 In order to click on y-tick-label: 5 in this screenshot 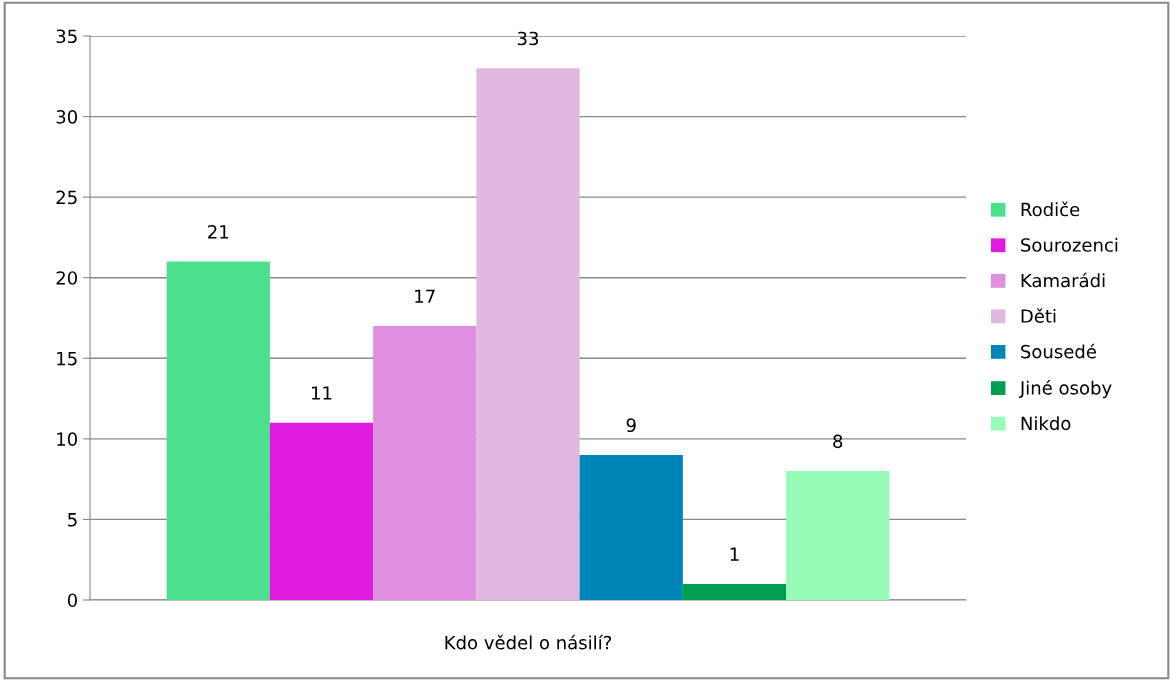, I will do `click(72, 520)`.